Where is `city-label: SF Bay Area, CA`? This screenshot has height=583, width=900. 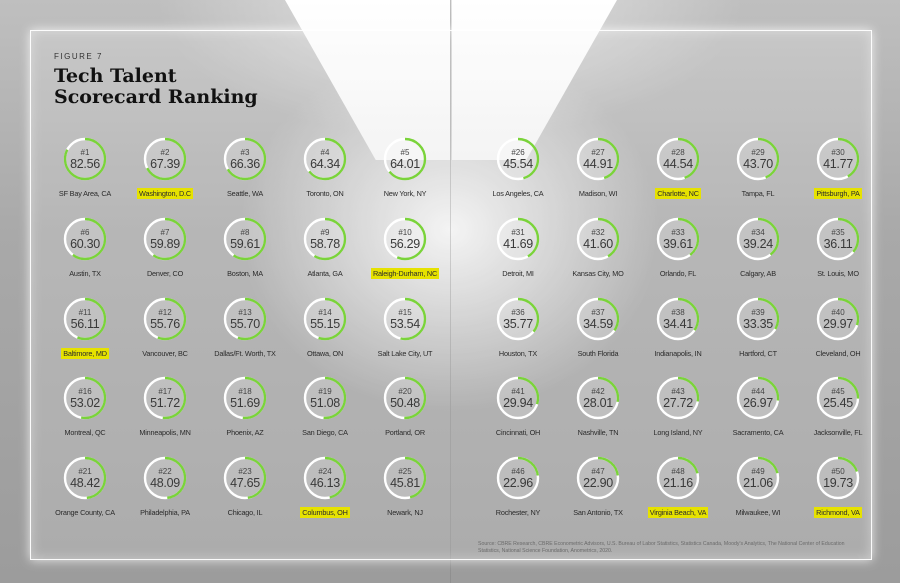 city-label: SF Bay Area, CA is located at coordinates (85, 193).